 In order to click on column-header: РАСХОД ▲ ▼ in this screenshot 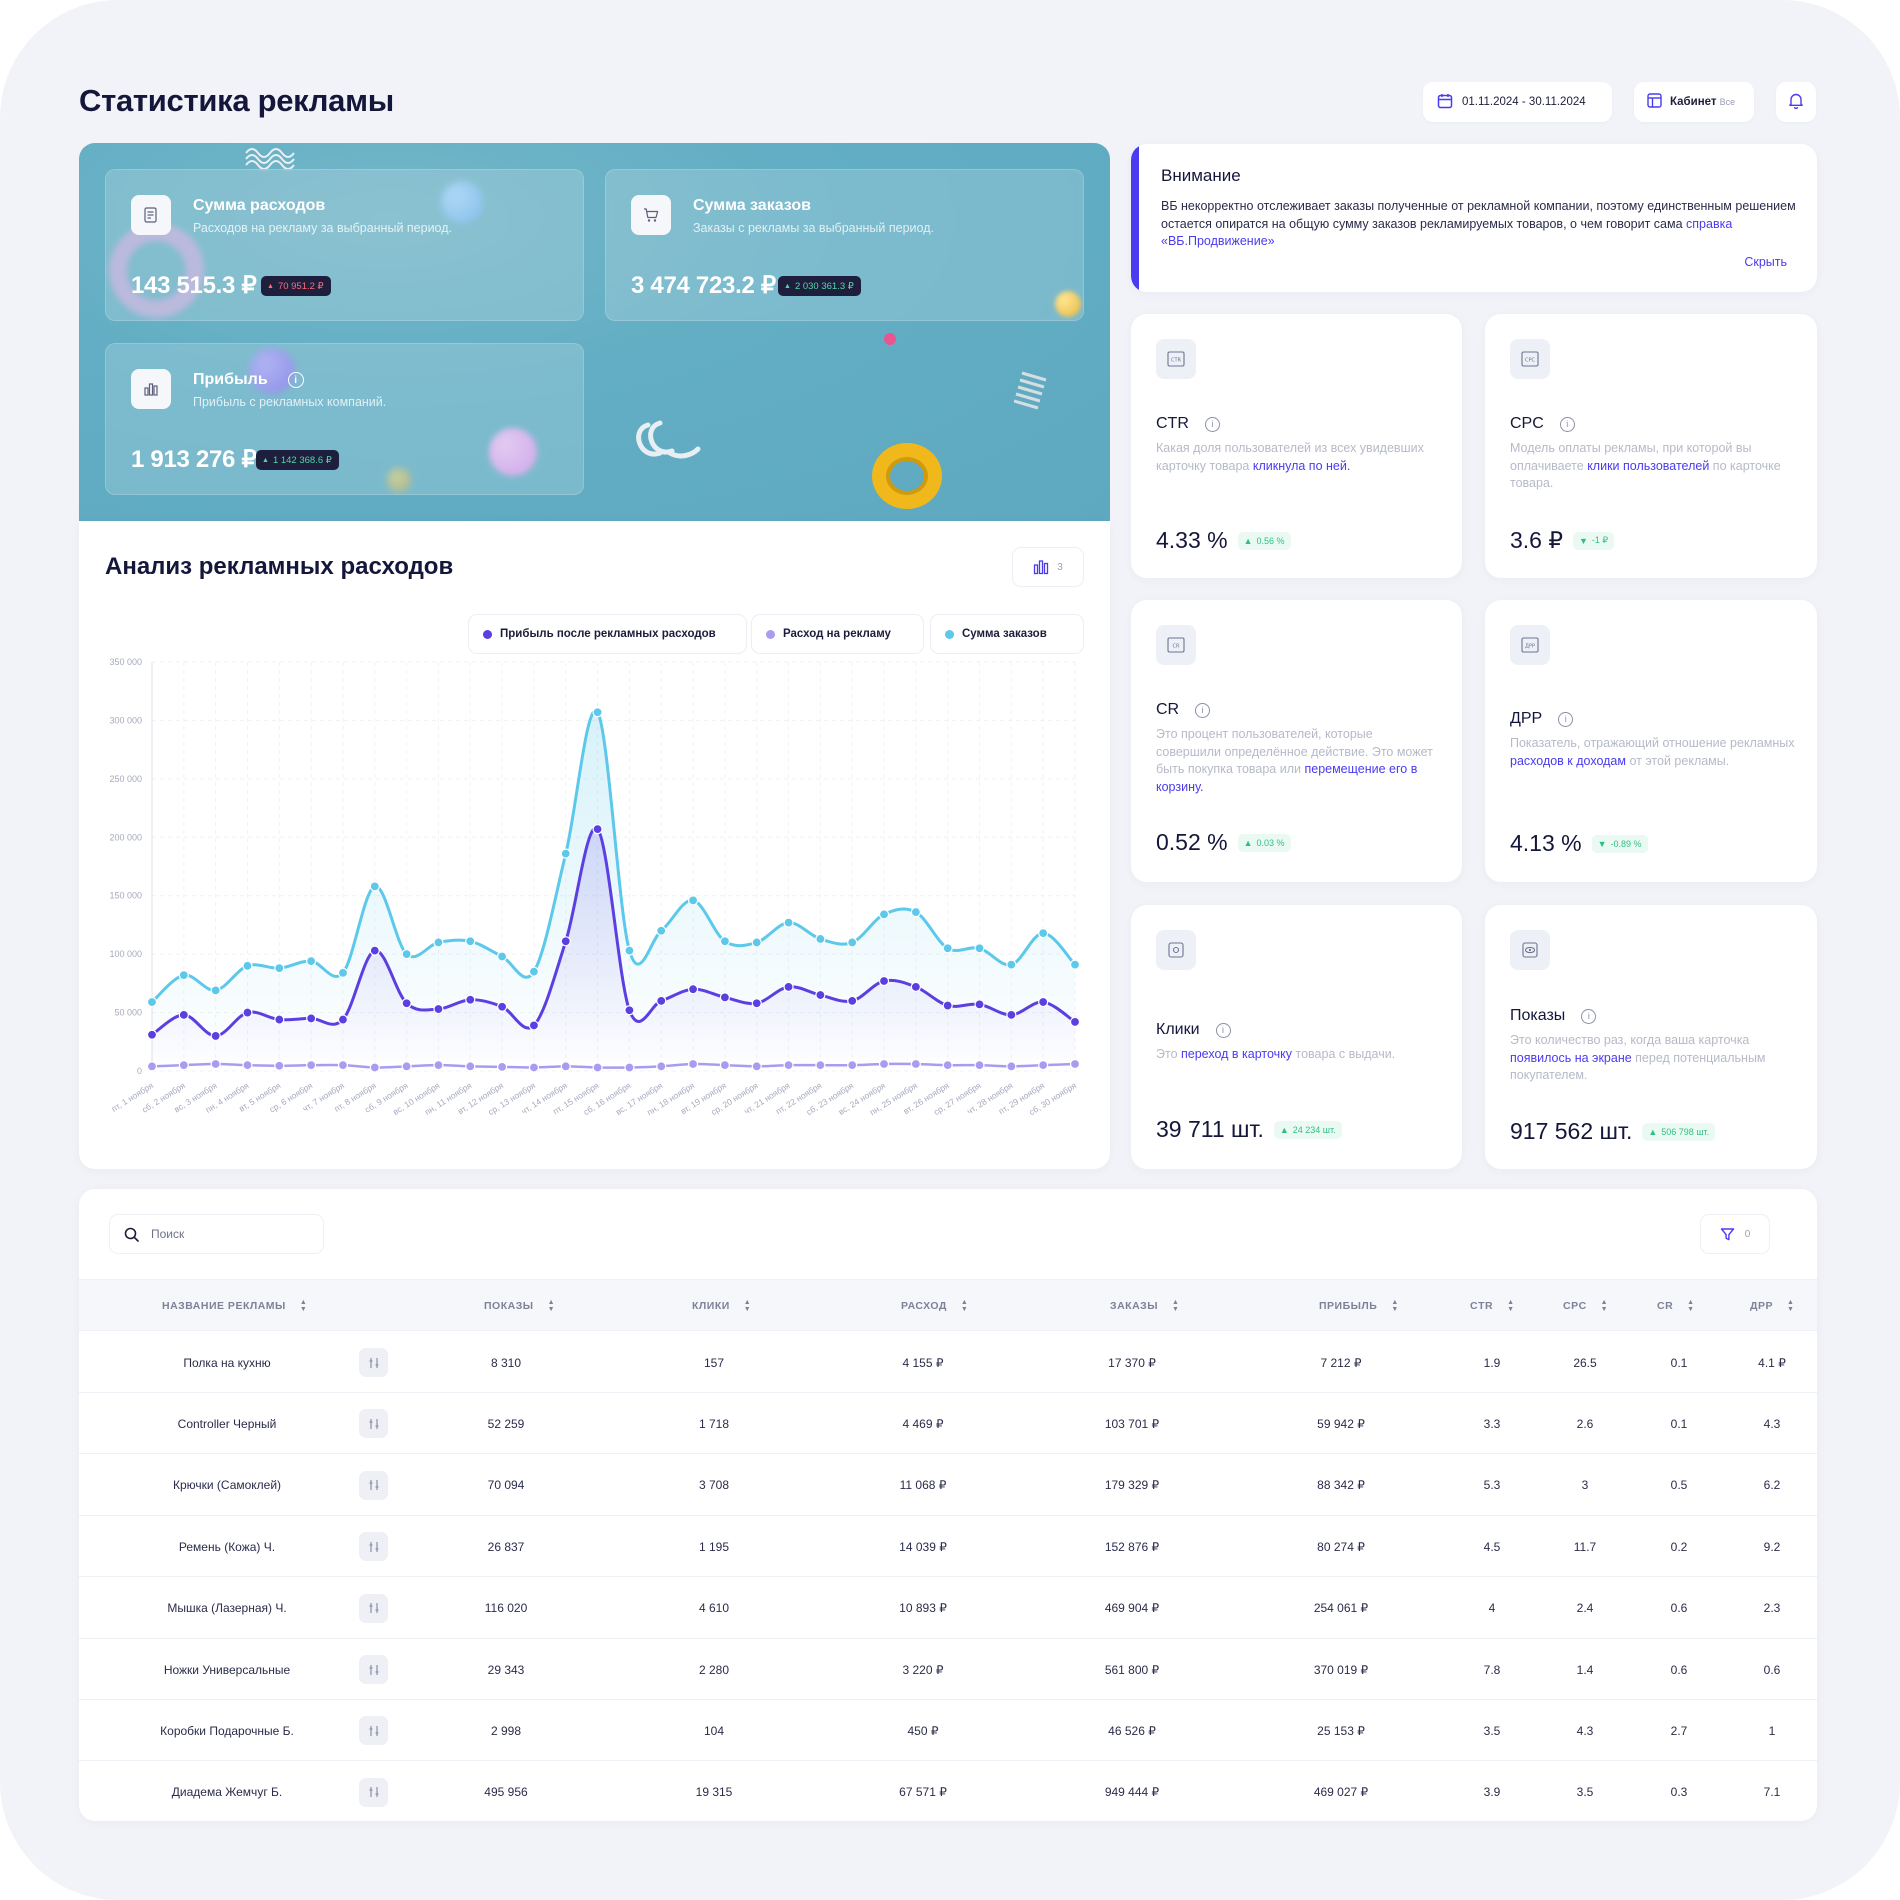, I will do `click(934, 1306)`.